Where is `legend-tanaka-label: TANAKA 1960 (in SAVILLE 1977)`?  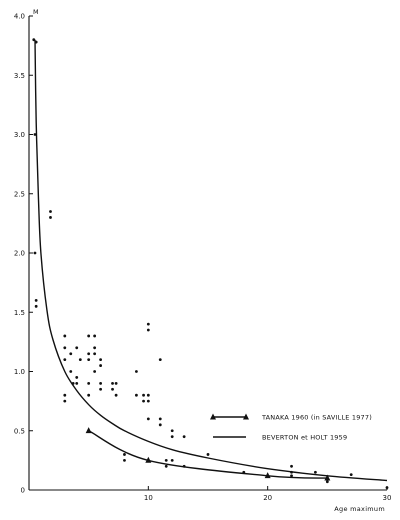 legend-tanaka-label: TANAKA 1960 (in SAVILLE 1977) is located at coordinates (316, 418).